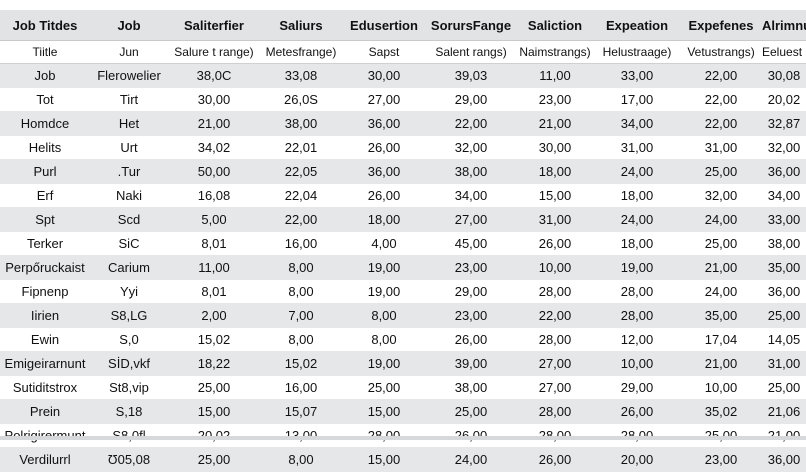 Image resolution: width=806 pixels, height=472 pixels. What do you see at coordinates (129, 459) in the screenshot?
I see `table-cell: Ʊ05,08` at bounding box center [129, 459].